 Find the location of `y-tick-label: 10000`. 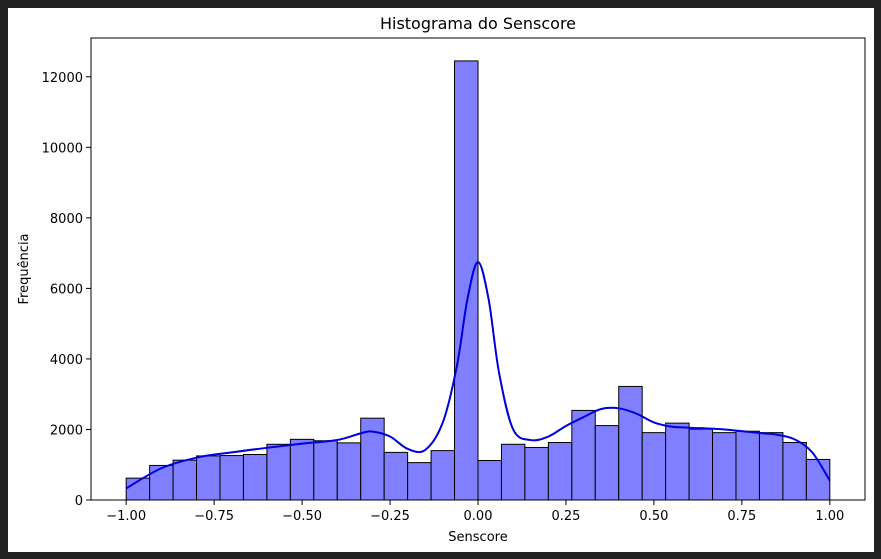

y-tick-label: 10000 is located at coordinates (62, 148).